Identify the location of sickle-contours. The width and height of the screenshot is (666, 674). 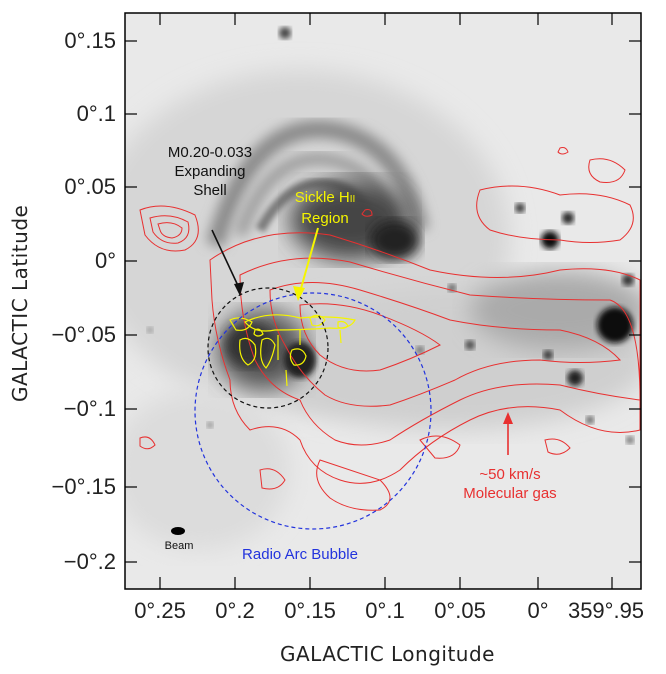
(292, 350).